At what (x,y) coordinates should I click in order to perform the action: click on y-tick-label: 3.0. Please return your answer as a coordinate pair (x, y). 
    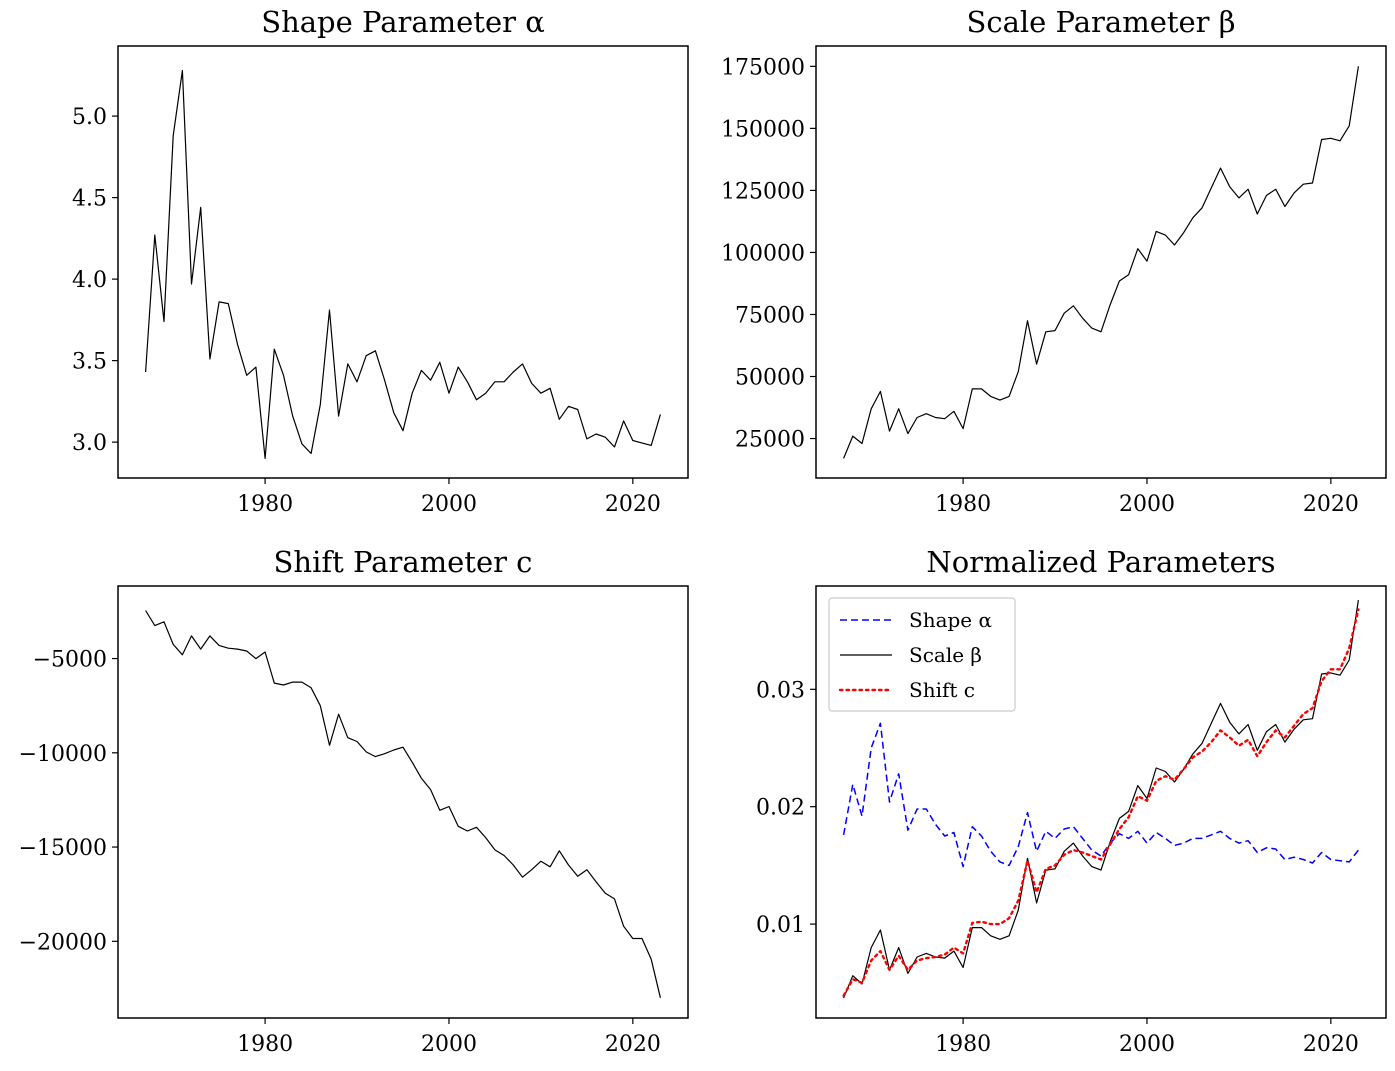
    Looking at the image, I should click on (89, 443).